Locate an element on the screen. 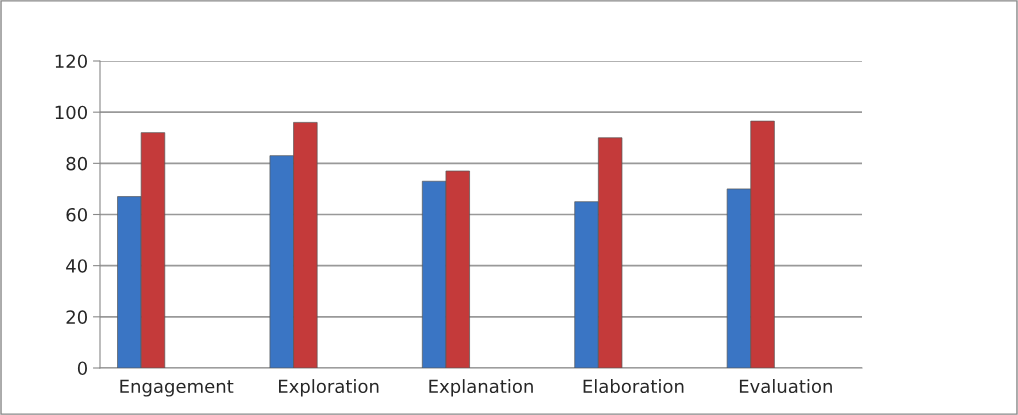 The width and height of the screenshot is (1018, 415). x-tick-label: Elaboration is located at coordinates (633, 386).